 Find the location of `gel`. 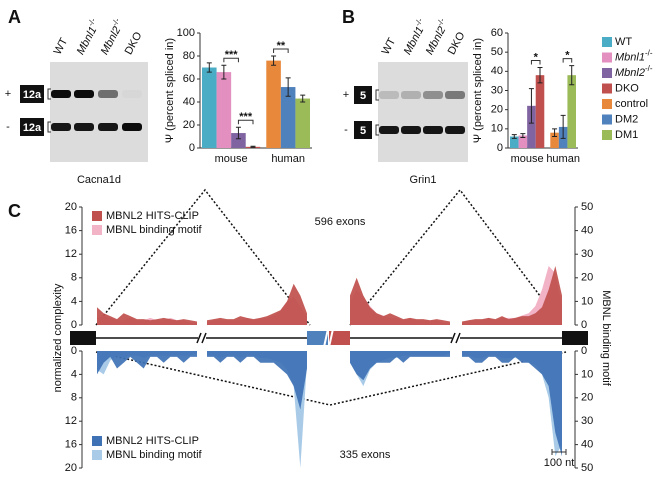

gel is located at coordinates (423, 112).